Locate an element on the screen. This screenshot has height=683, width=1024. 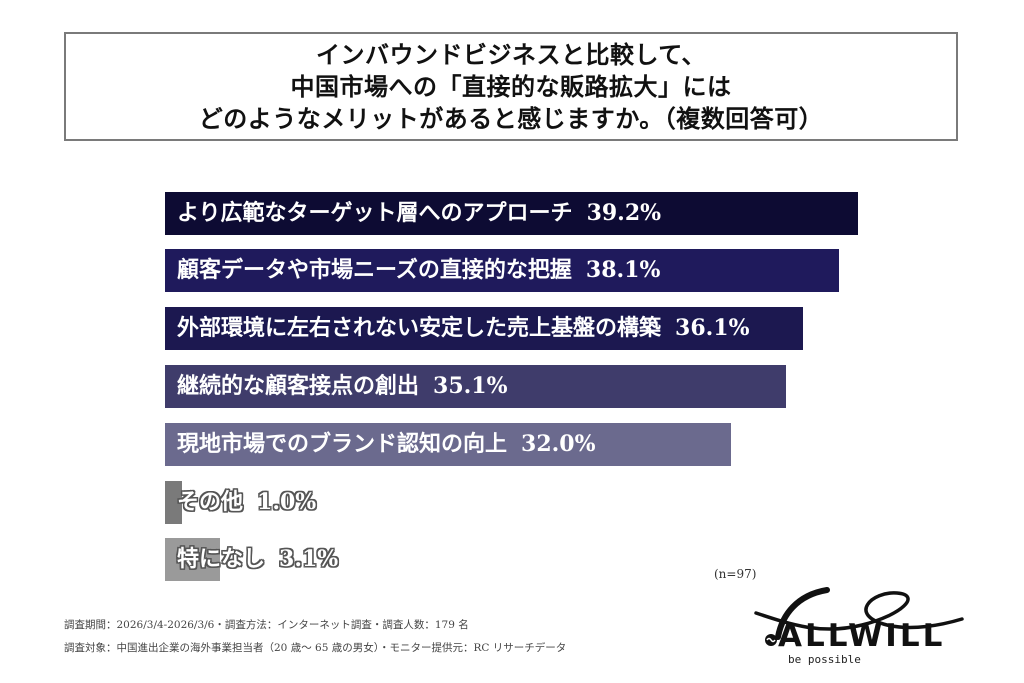
title-line-3: どのようなメリットがあると感じますか。（複数回答可） is located at coordinates (511, 118).